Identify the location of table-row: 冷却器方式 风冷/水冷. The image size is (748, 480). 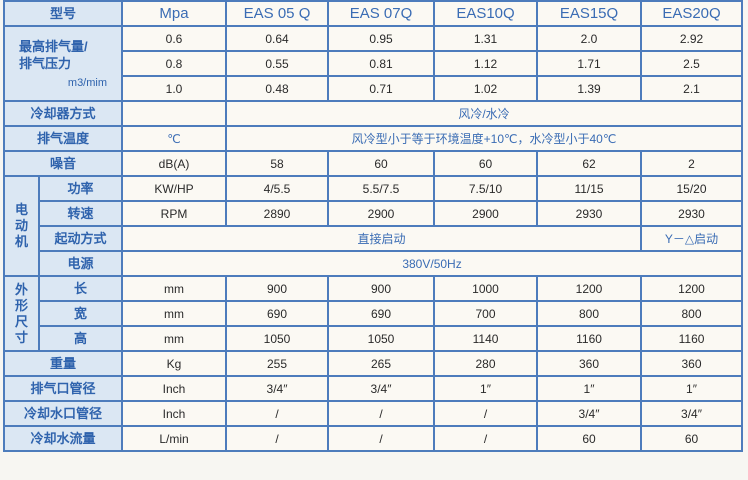
(373, 113).